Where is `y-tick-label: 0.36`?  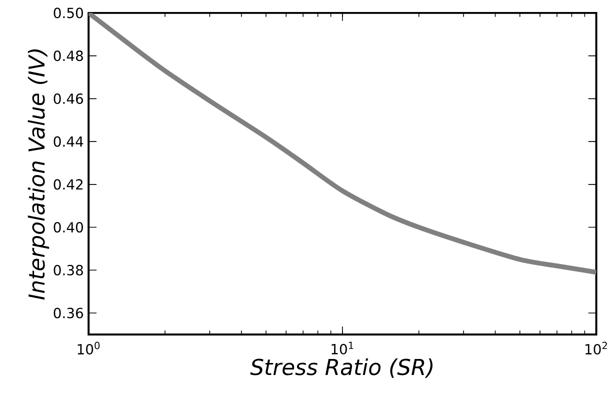
y-tick-label: 0.36 is located at coordinates (69, 313).